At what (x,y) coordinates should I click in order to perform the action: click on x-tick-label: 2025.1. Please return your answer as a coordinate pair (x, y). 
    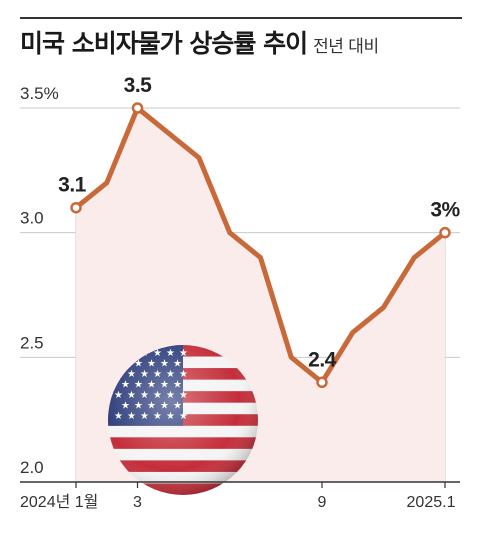
    Looking at the image, I should click on (431, 502).